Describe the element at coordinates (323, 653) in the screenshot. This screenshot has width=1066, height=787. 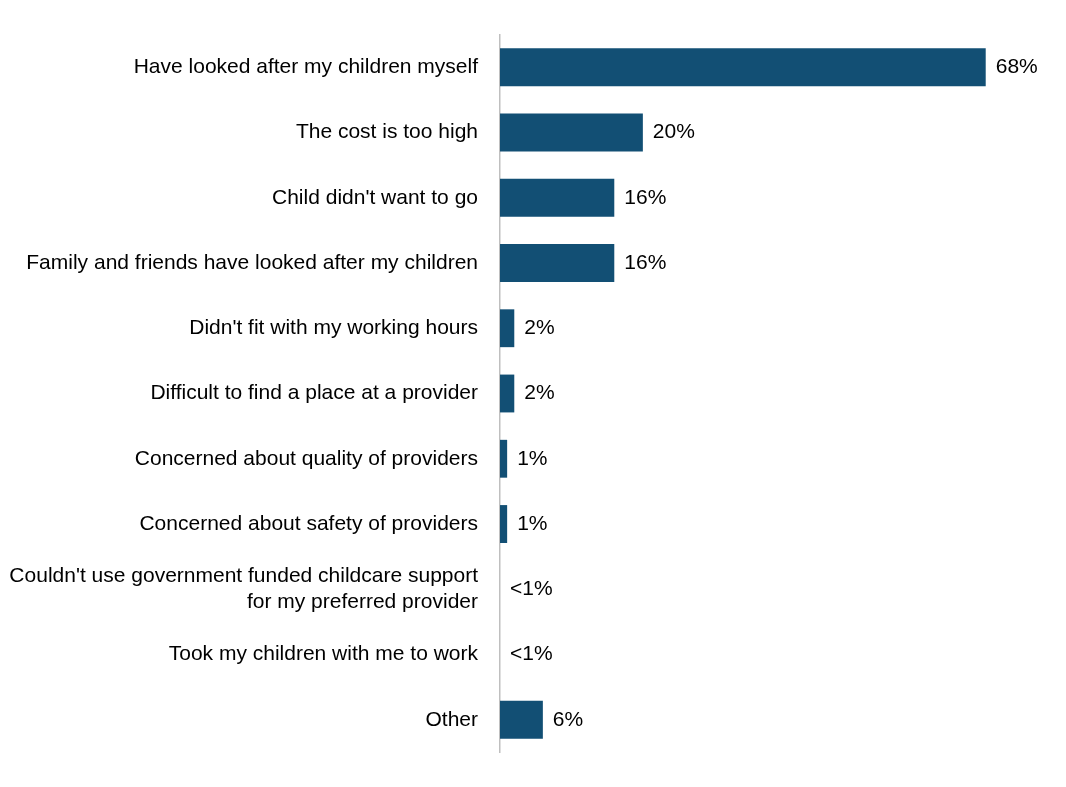
I see `y-tick-label: Took my children with me to work` at that location.